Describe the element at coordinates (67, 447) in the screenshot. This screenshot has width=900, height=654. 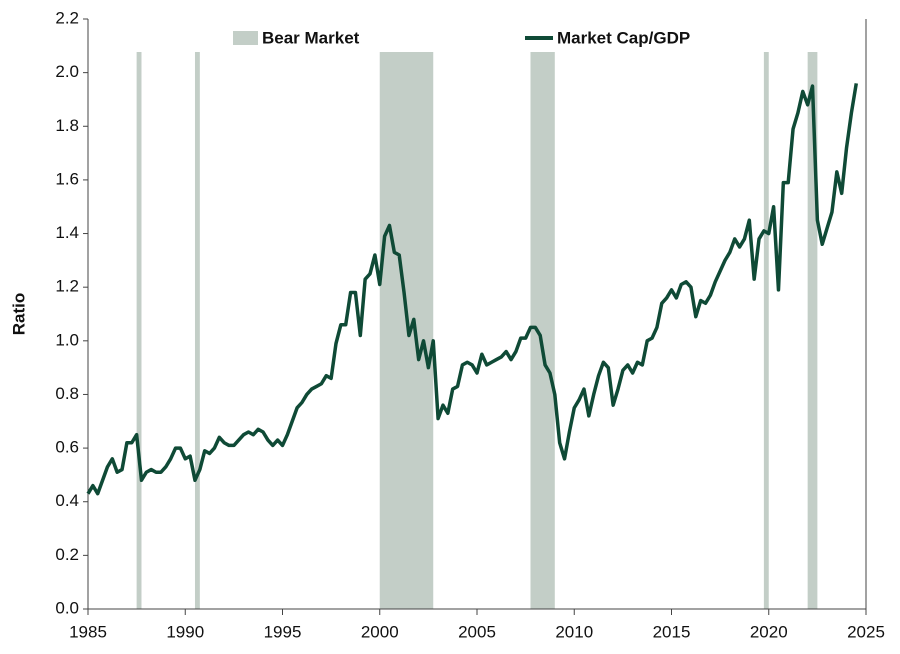
I see `y-tick-label: 0.6` at that location.